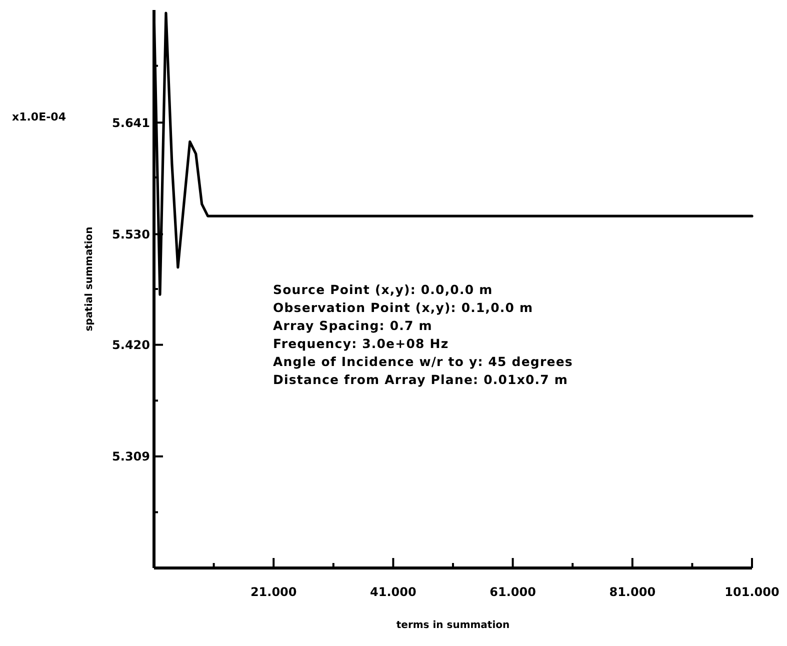 The image size is (787, 646). Describe the element at coordinates (403, 307) in the screenshot. I see `annotation: Observation Point (x,y): 0.1,0.0 m` at that location.